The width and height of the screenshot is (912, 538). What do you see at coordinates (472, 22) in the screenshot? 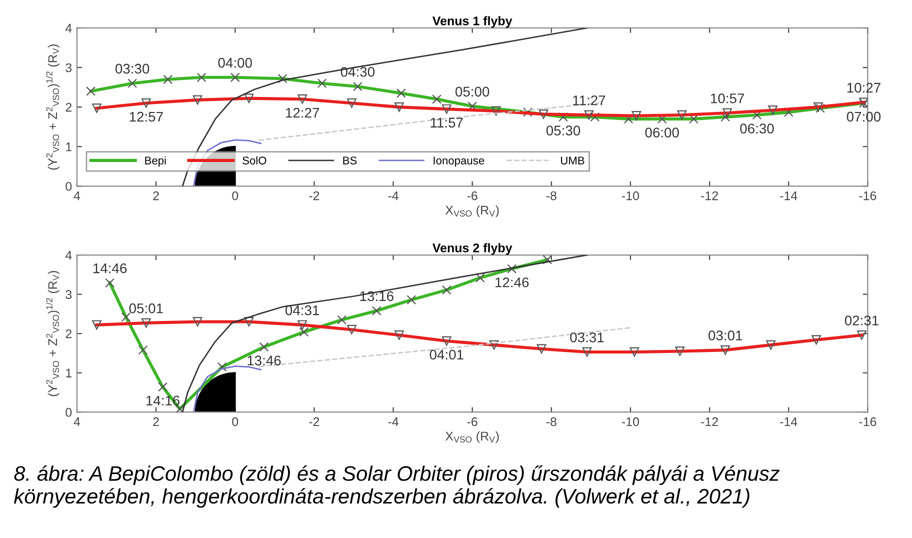
I see `chart-title: Venus 1 flyby` at bounding box center [472, 22].